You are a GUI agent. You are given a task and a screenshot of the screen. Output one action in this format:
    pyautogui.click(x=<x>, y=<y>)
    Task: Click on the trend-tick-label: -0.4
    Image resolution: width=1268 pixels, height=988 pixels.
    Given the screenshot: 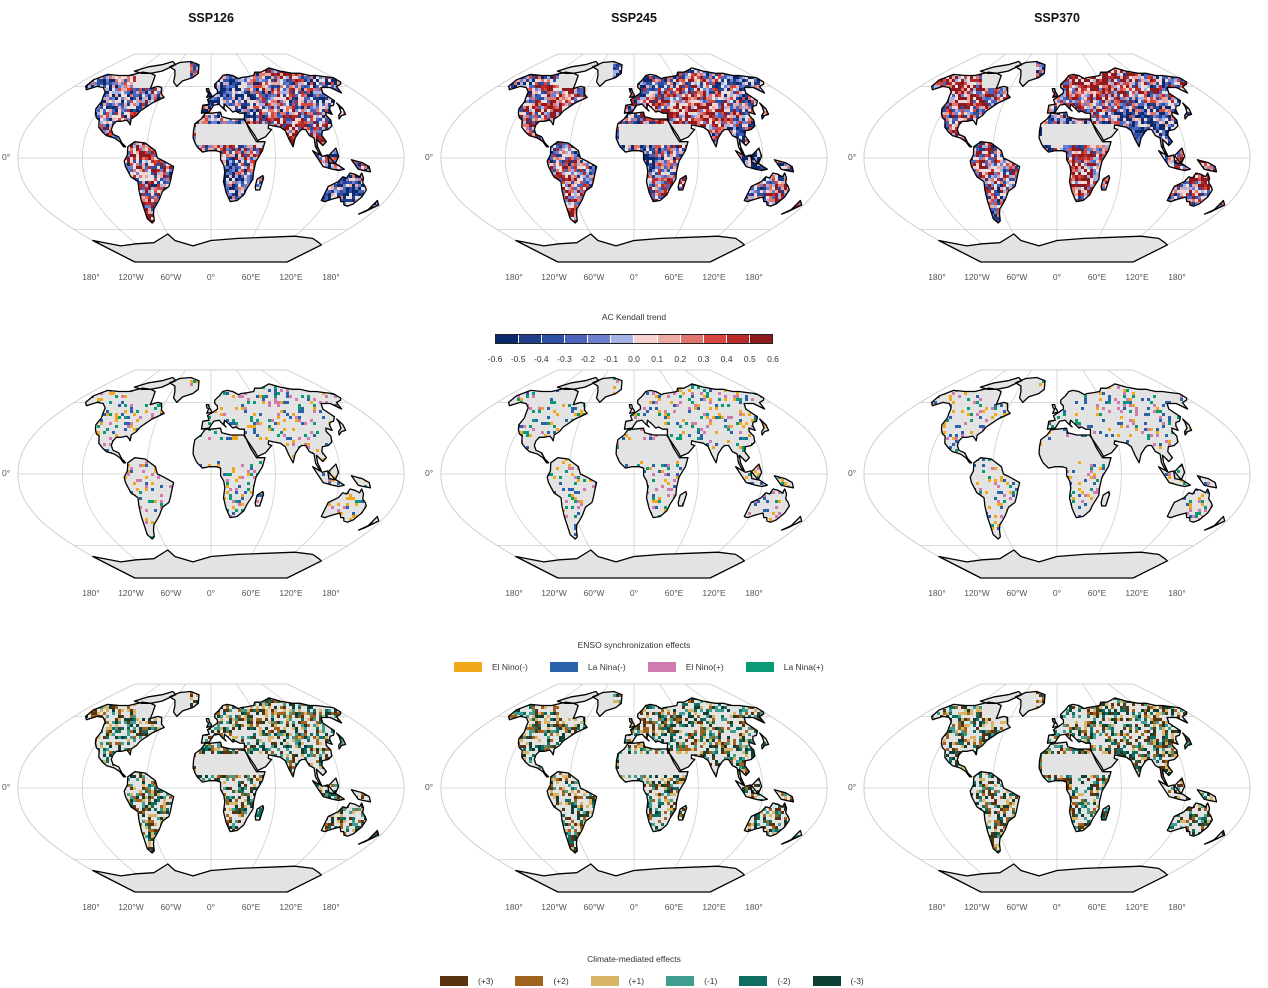 What is the action you would take?
    pyautogui.click(x=541, y=359)
    